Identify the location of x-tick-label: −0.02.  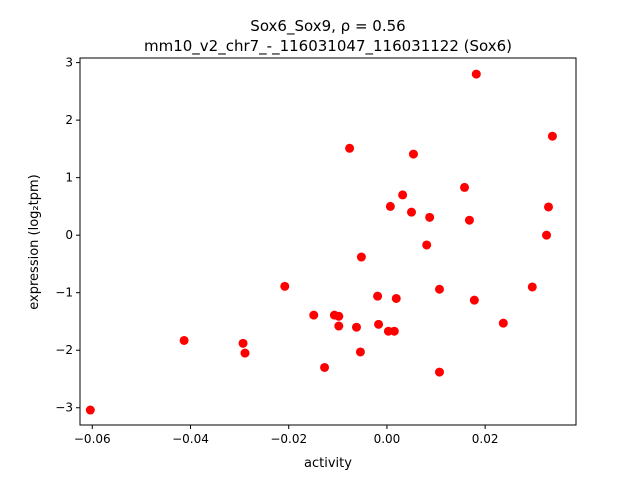
(288, 439).